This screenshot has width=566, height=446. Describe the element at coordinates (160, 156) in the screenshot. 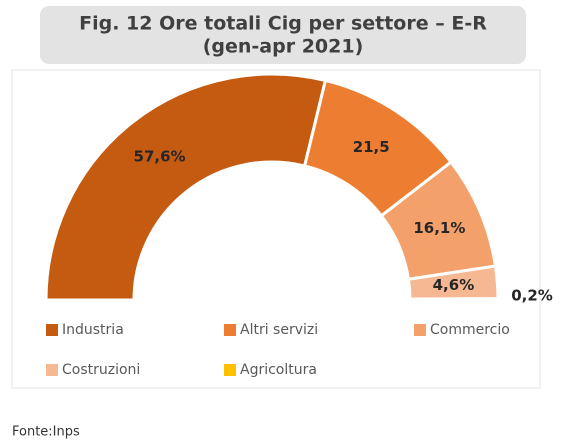

I see `data-label: 57,6%` at that location.